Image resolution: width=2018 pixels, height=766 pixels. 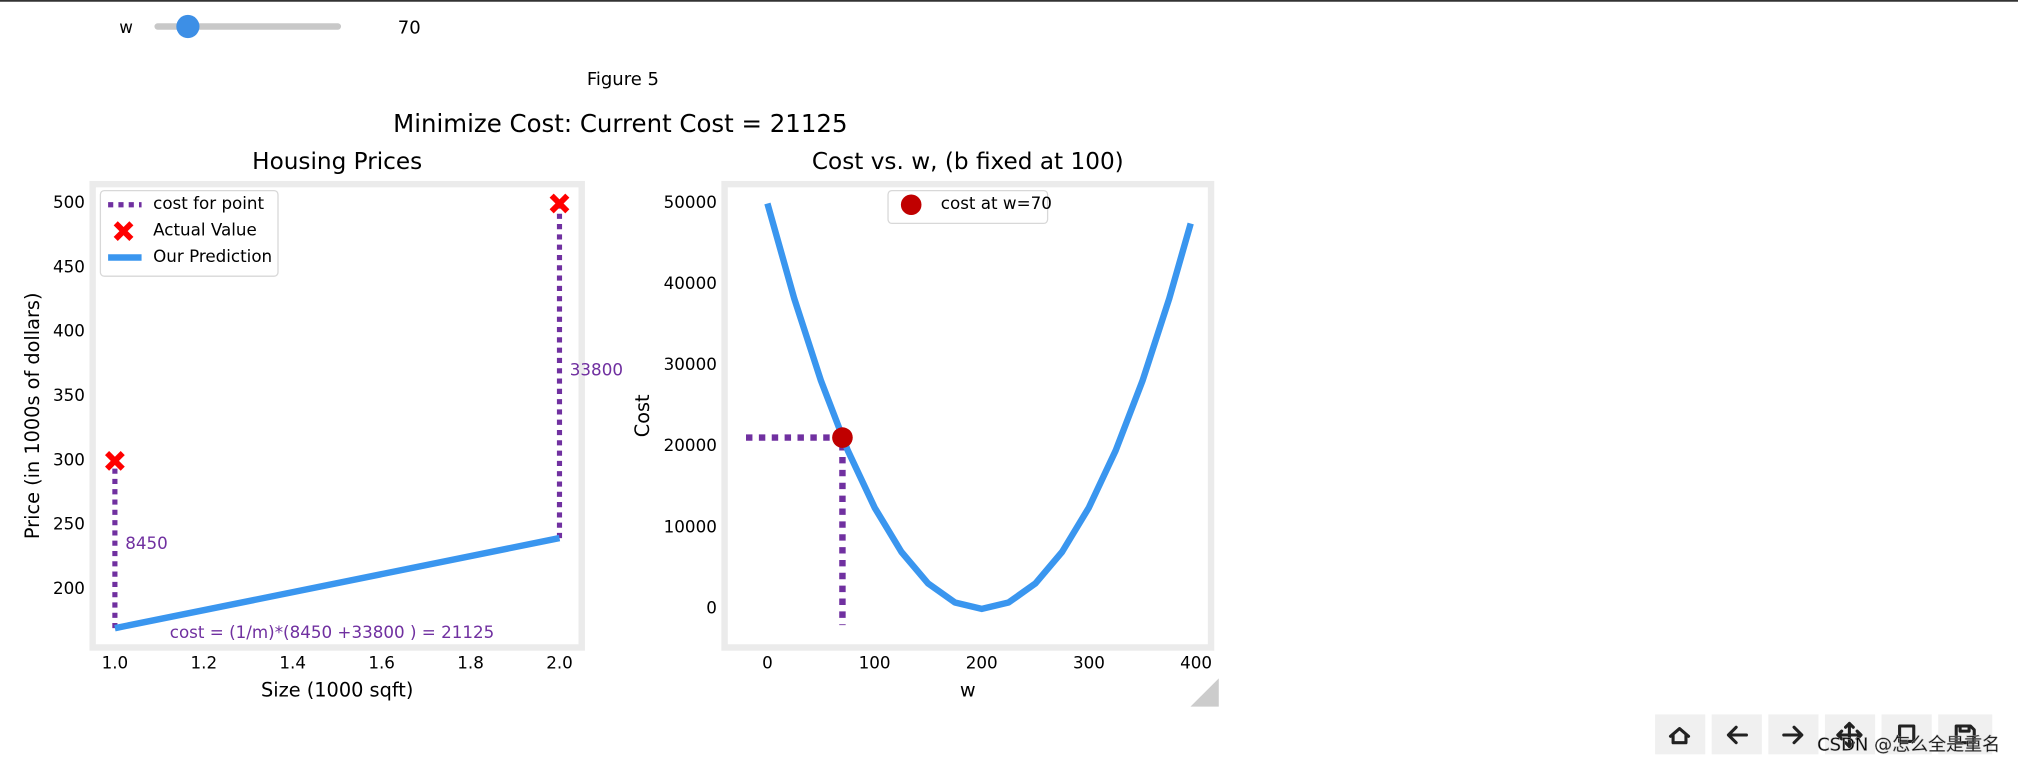 I want to click on x-tick-label: 200, so click(x=982, y=663).